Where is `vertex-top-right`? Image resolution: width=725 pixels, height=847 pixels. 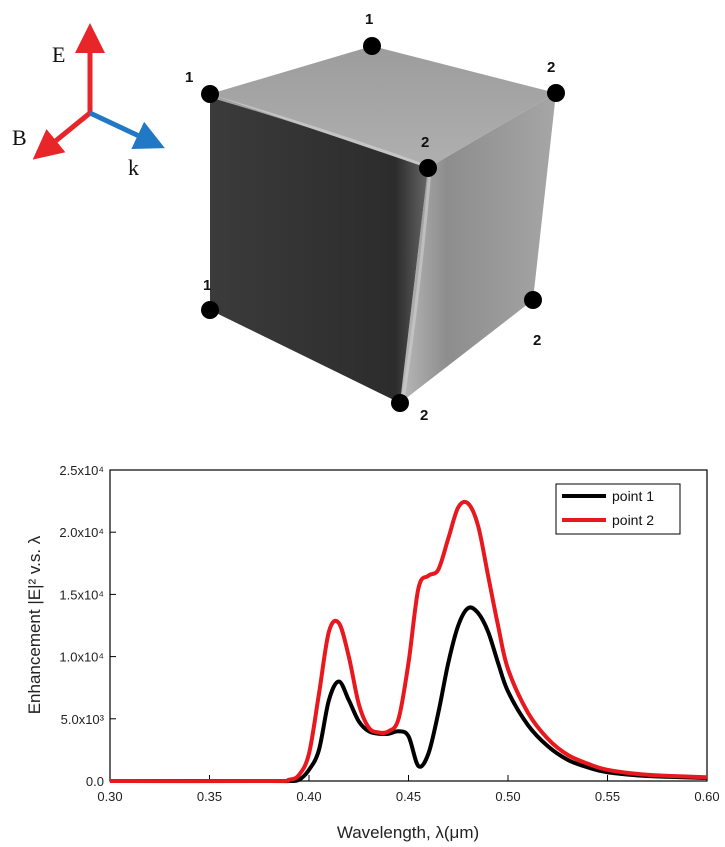
vertex-top-right is located at coordinates (556, 93).